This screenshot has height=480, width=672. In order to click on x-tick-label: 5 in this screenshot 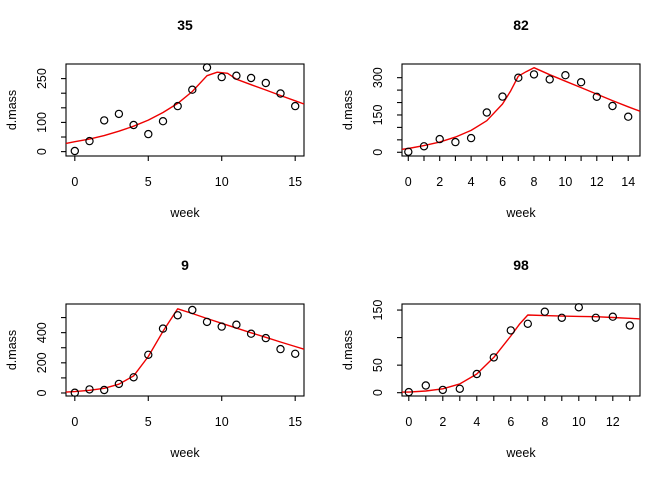, I will do `click(148, 422)`.